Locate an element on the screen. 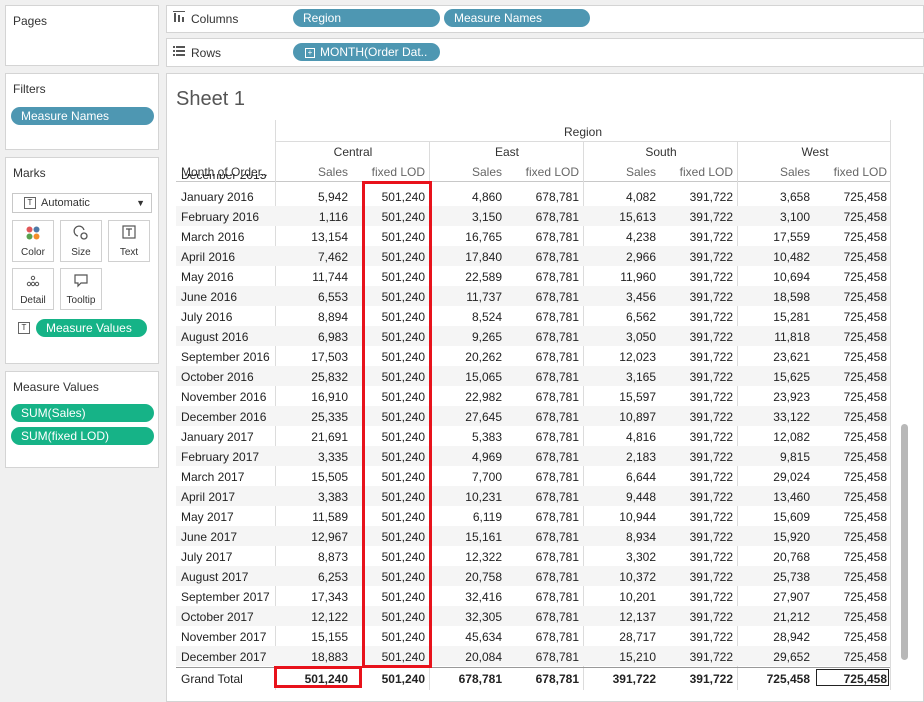 The height and width of the screenshot is (702, 924). tooltip-button: Tooltip is located at coordinates (81, 289).